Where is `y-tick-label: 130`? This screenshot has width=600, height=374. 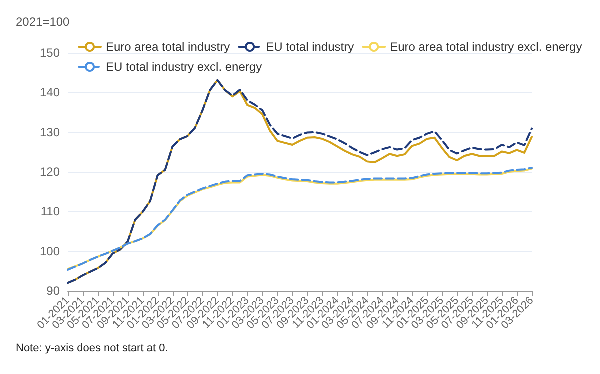
y-tick-label: 130 is located at coordinates (50, 132).